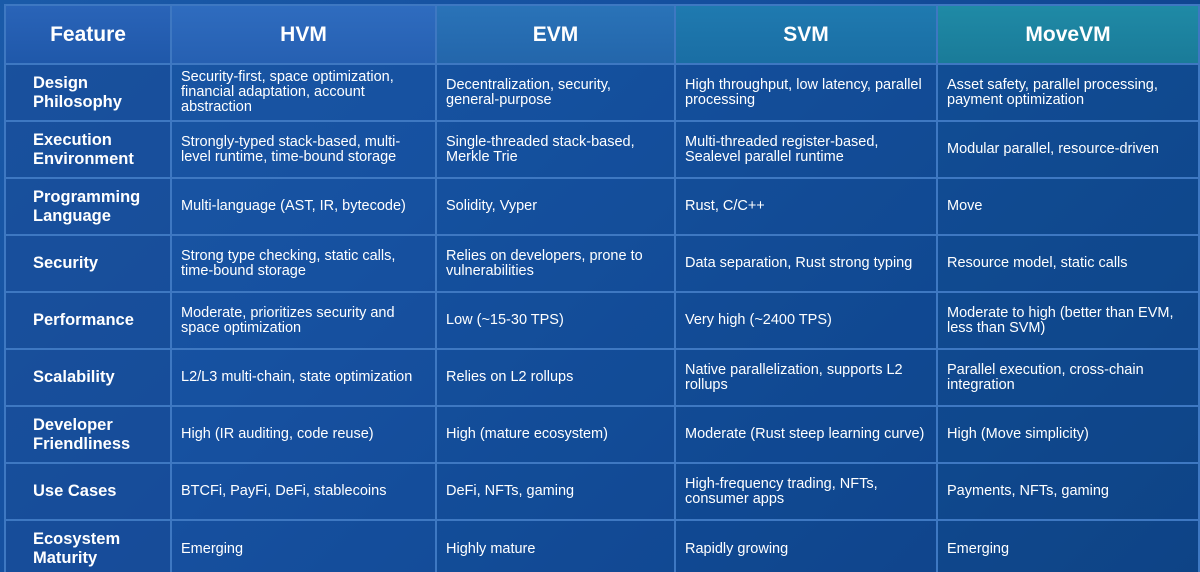 The image size is (1200, 572). Describe the element at coordinates (806, 263) in the screenshot. I see `svm-cell: Data separation, Rust strong typing` at that location.